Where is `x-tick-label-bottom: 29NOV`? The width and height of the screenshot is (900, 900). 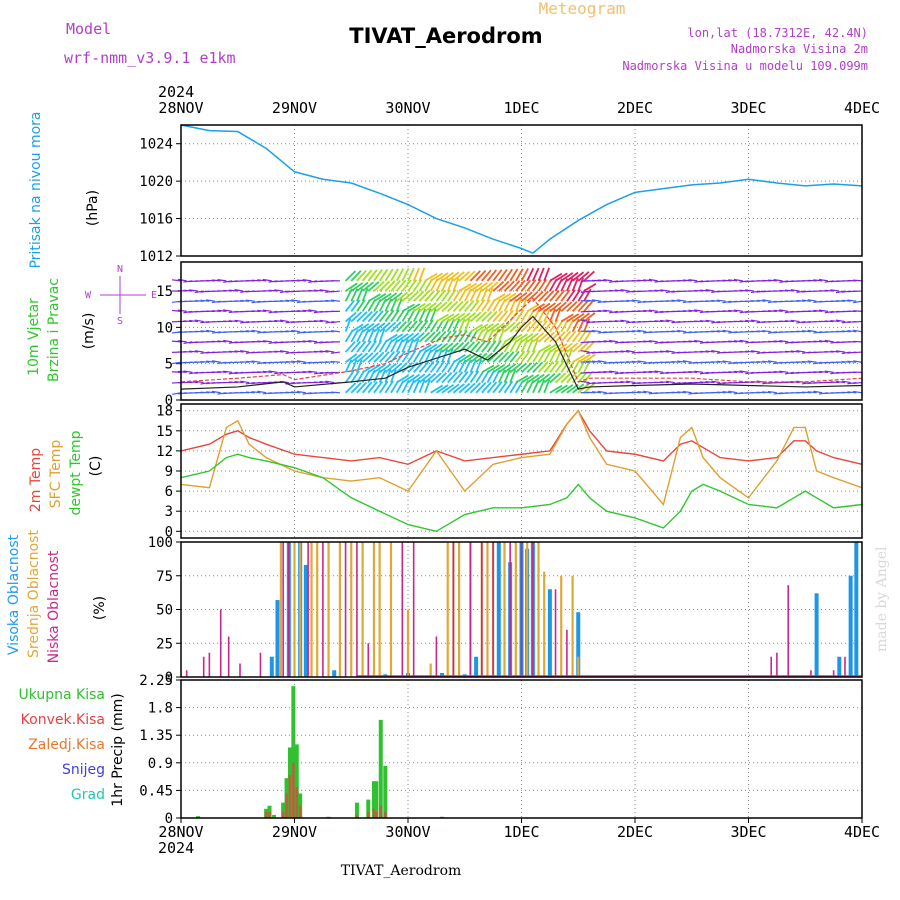 x-tick-label-bottom: 29NOV is located at coordinates (294, 832).